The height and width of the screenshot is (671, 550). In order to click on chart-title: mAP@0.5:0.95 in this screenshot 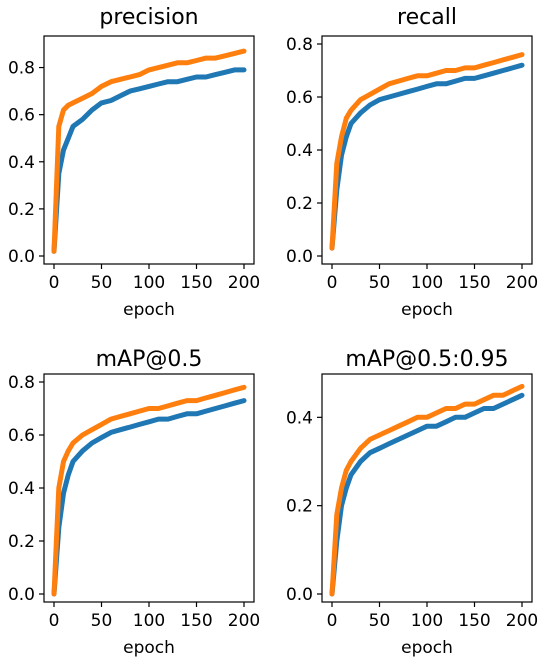, I will do `click(426, 359)`.